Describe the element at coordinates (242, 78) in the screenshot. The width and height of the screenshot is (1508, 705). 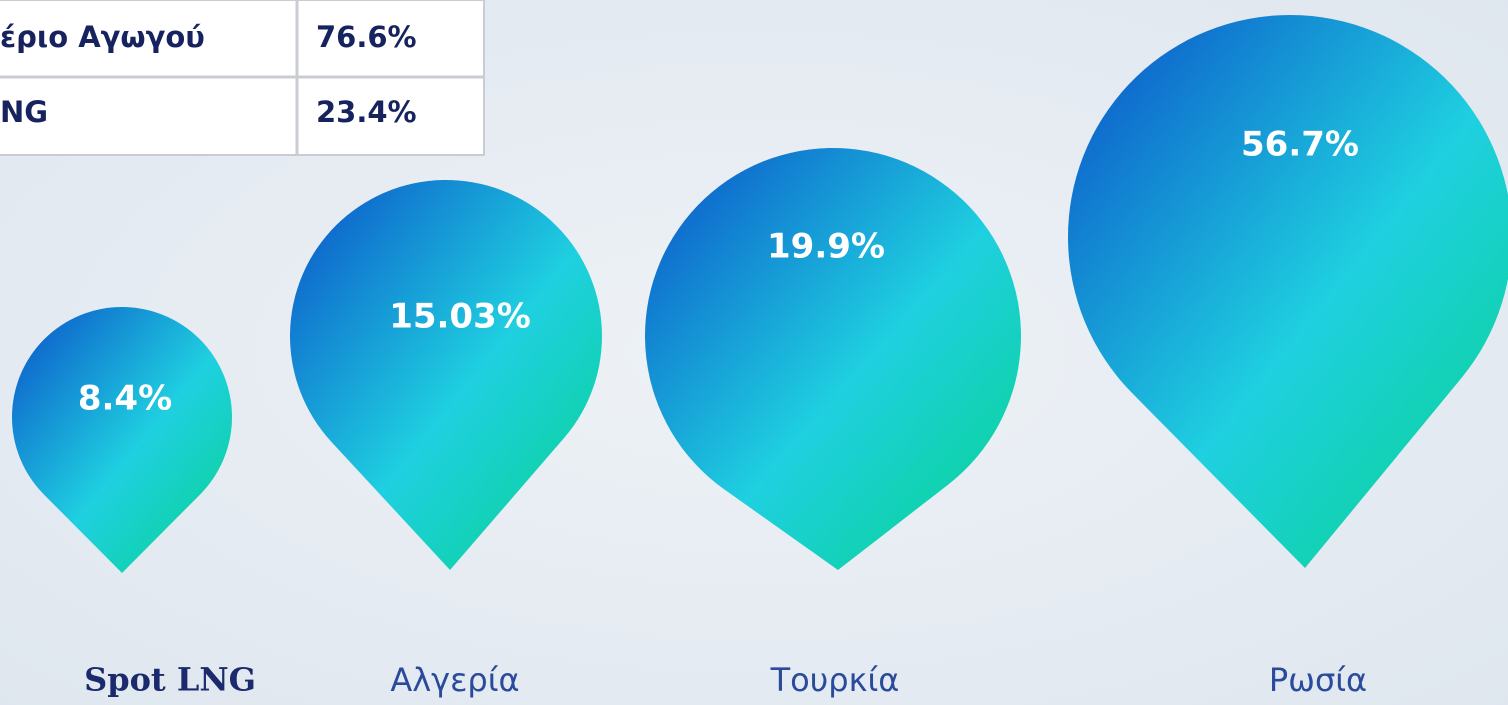
I see `table: έριο Αγωγού 76.6% NG 23.4%` at that location.